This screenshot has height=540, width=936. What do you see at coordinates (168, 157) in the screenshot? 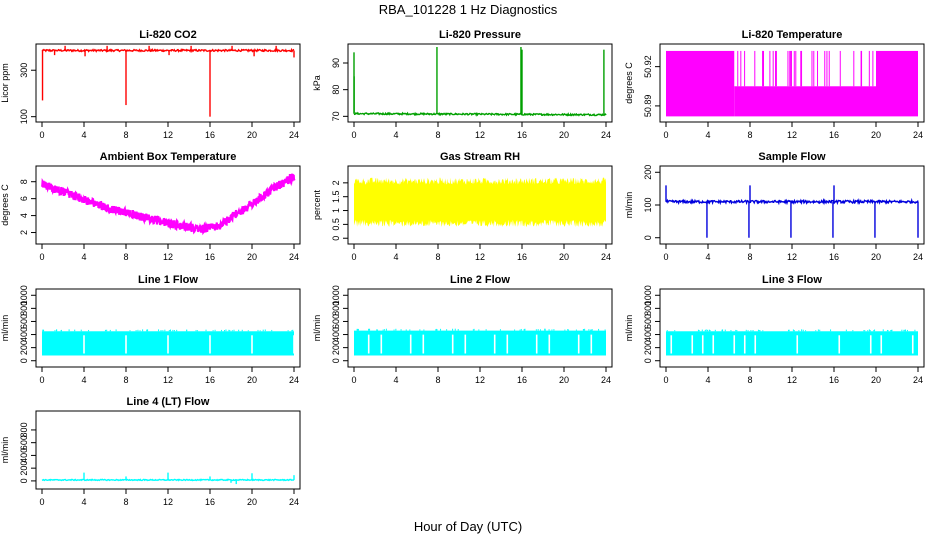
I see `panel-title: Ambient Box Temperature` at bounding box center [168, 157].